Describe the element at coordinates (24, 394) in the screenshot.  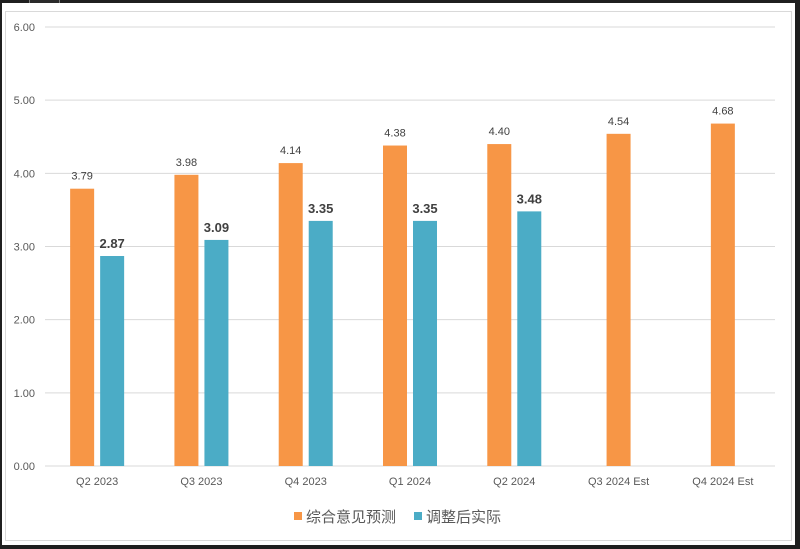
I see `y-tick-label: 1.00` at that location.